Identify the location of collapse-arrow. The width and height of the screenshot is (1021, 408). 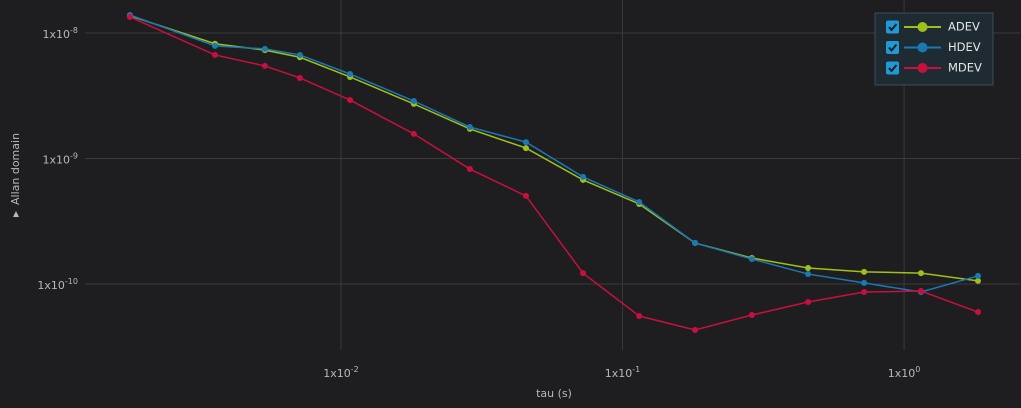
(16, 214).